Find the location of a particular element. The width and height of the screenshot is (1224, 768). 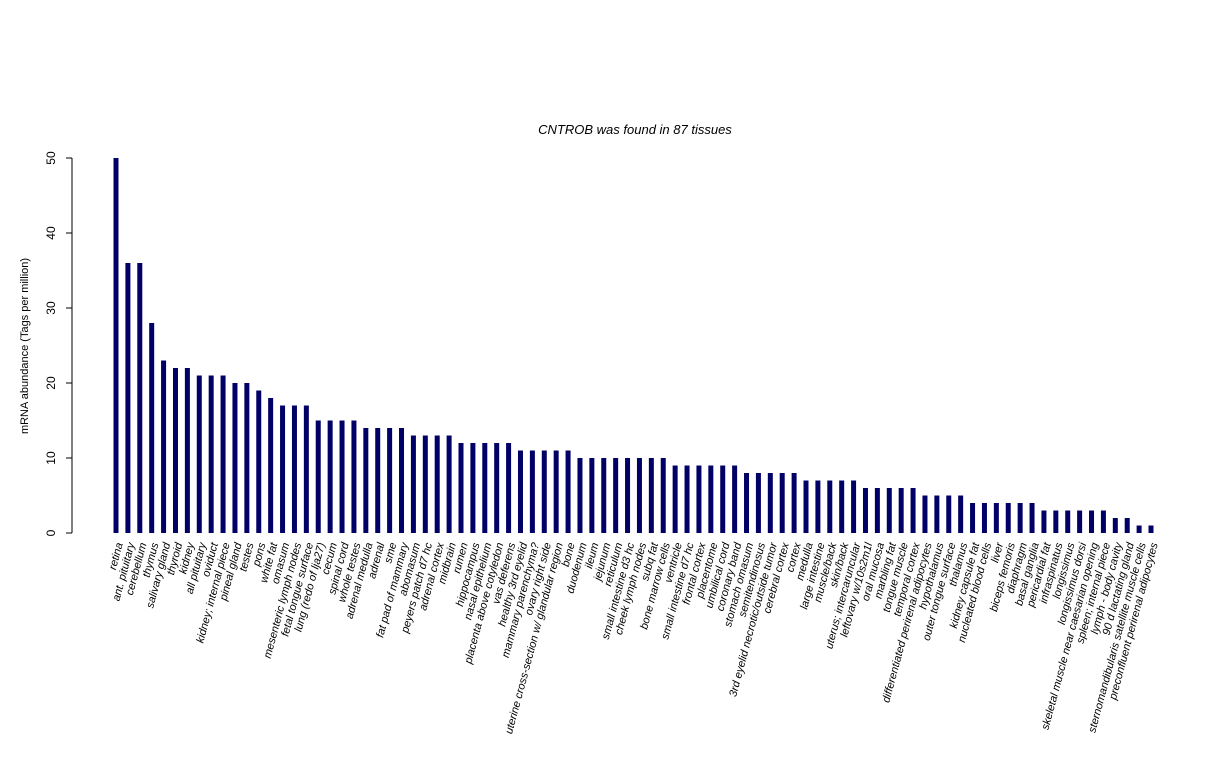

x-tick-label: liver is located at coordinates (997, 552).